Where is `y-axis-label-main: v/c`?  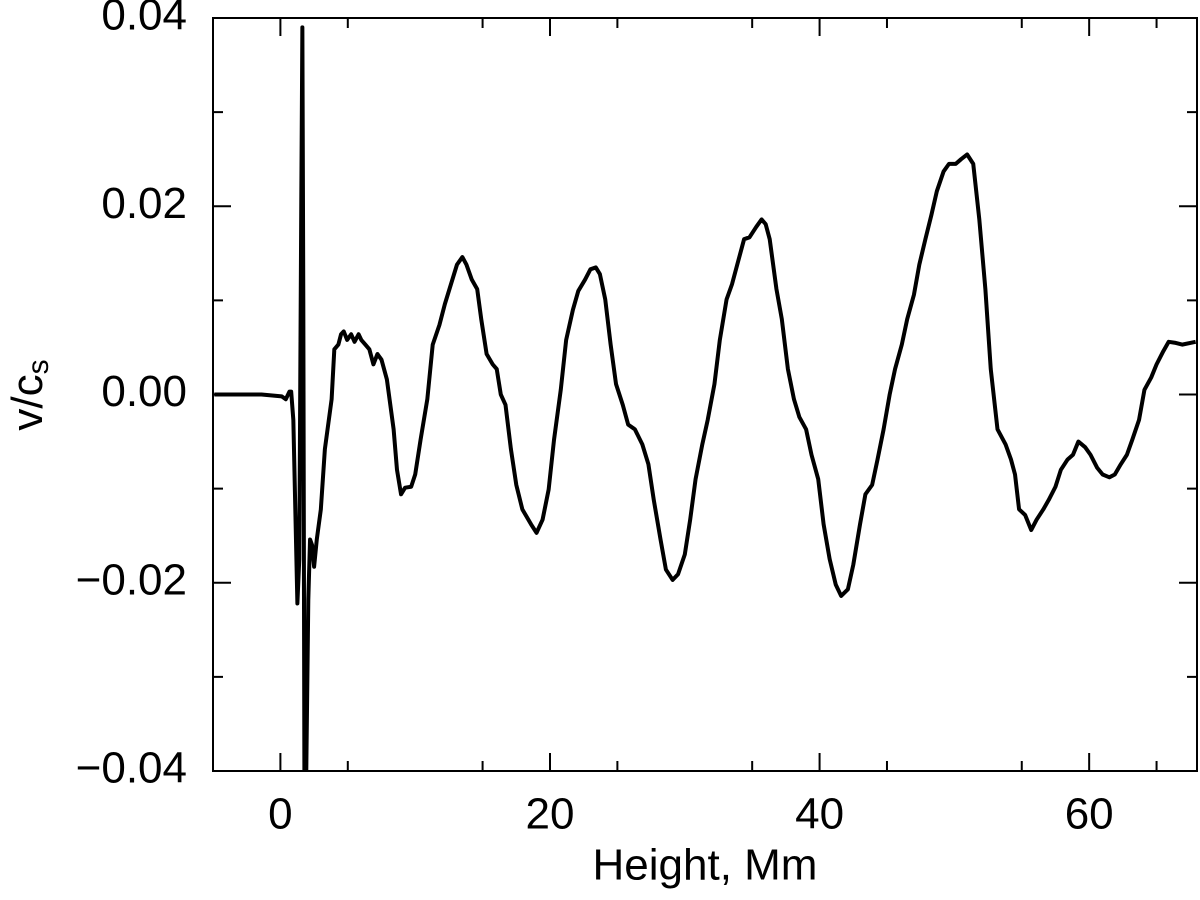
y-axis-label-main: v/c is located at coordinates (27, 402).